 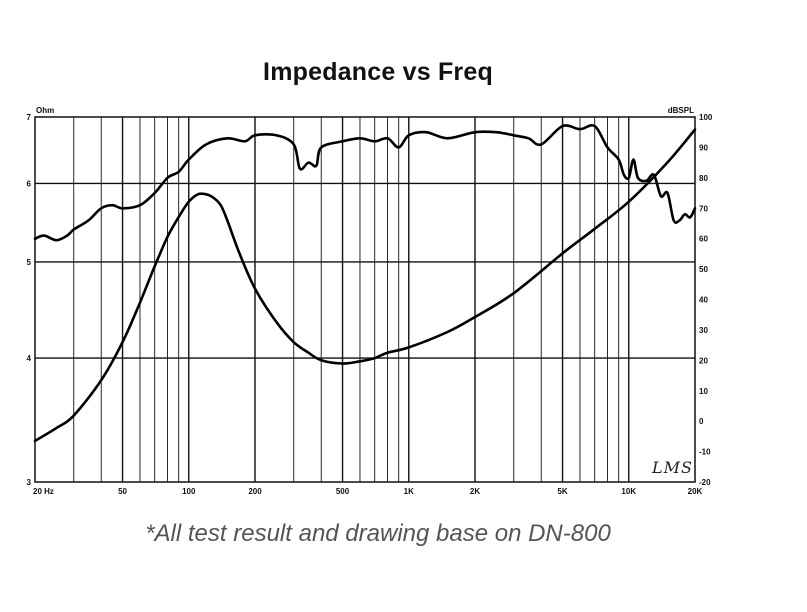 I want to click on right-tick-label: 80, so click(x=703, y=178).